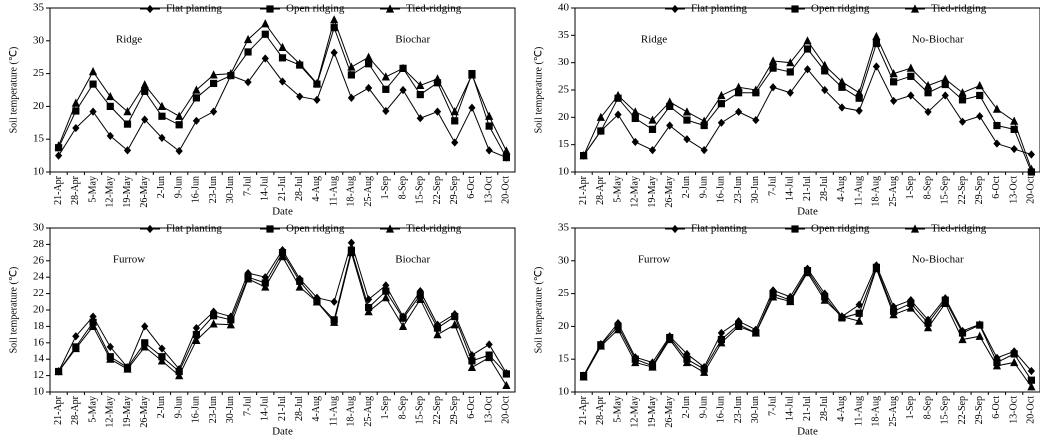  I want to click on x-tick-label: 11-Aug, so click(333, 191).